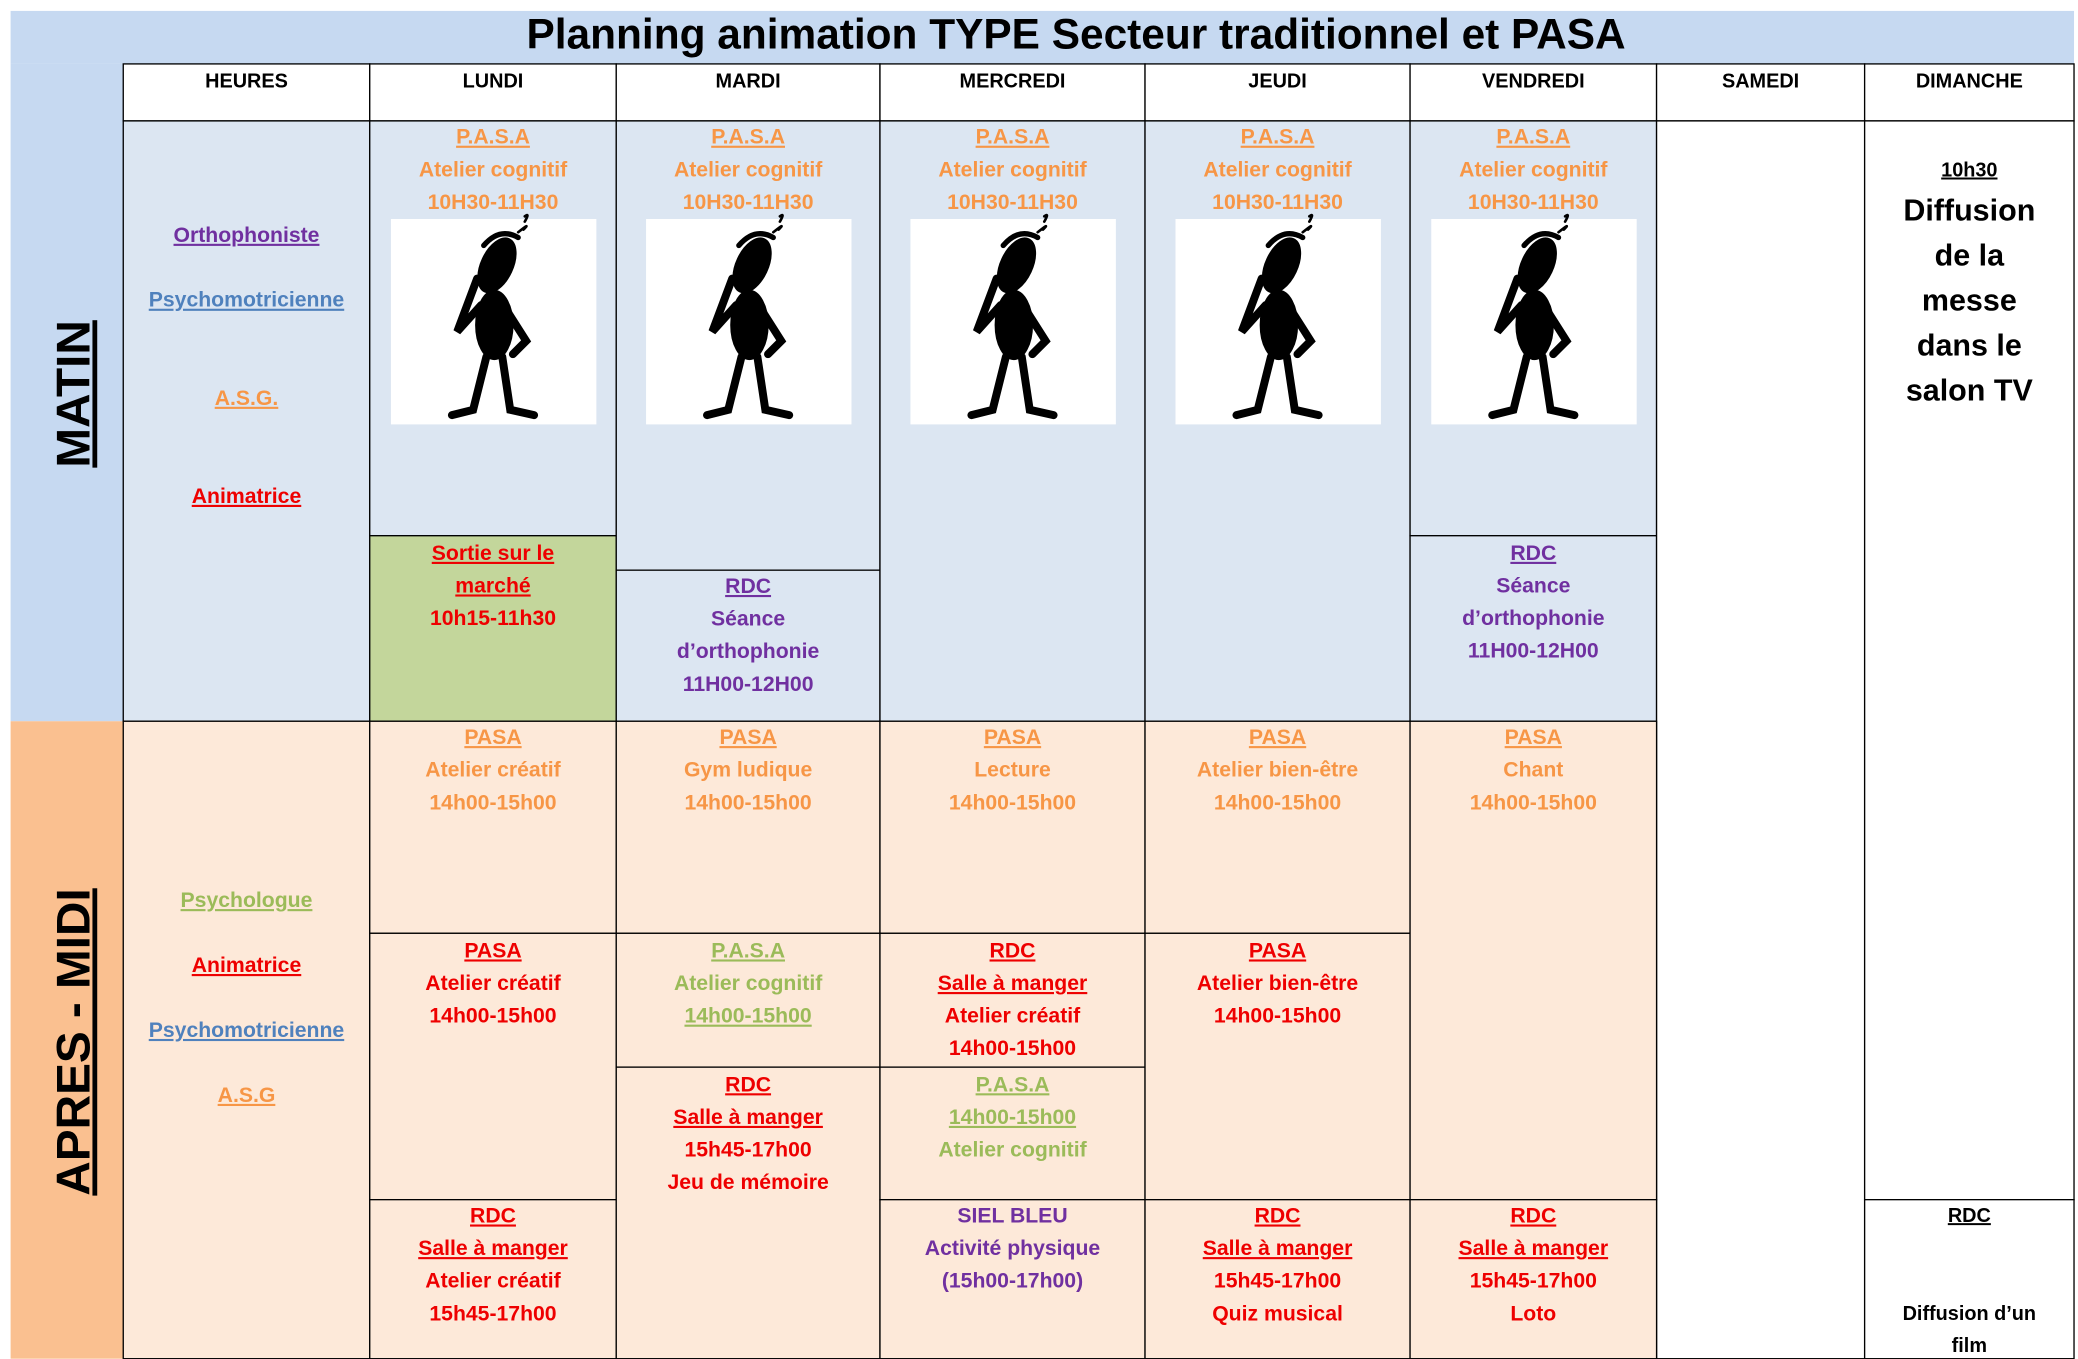  I want to click on cell-text: Lecture, so click(1012, 770).